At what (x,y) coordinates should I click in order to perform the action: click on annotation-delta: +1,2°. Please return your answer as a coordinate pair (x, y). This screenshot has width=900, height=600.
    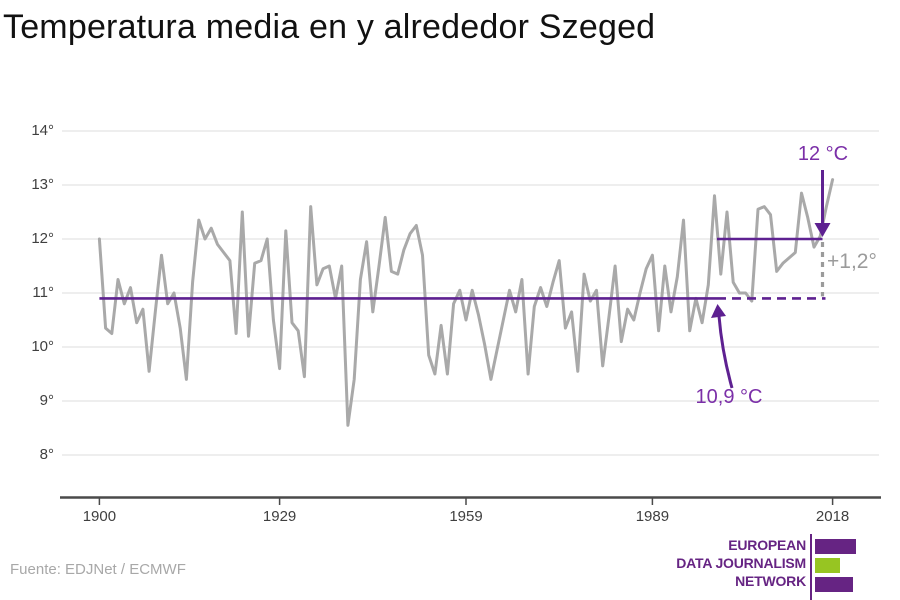
    Looking at the image, I should click on (852, 261).